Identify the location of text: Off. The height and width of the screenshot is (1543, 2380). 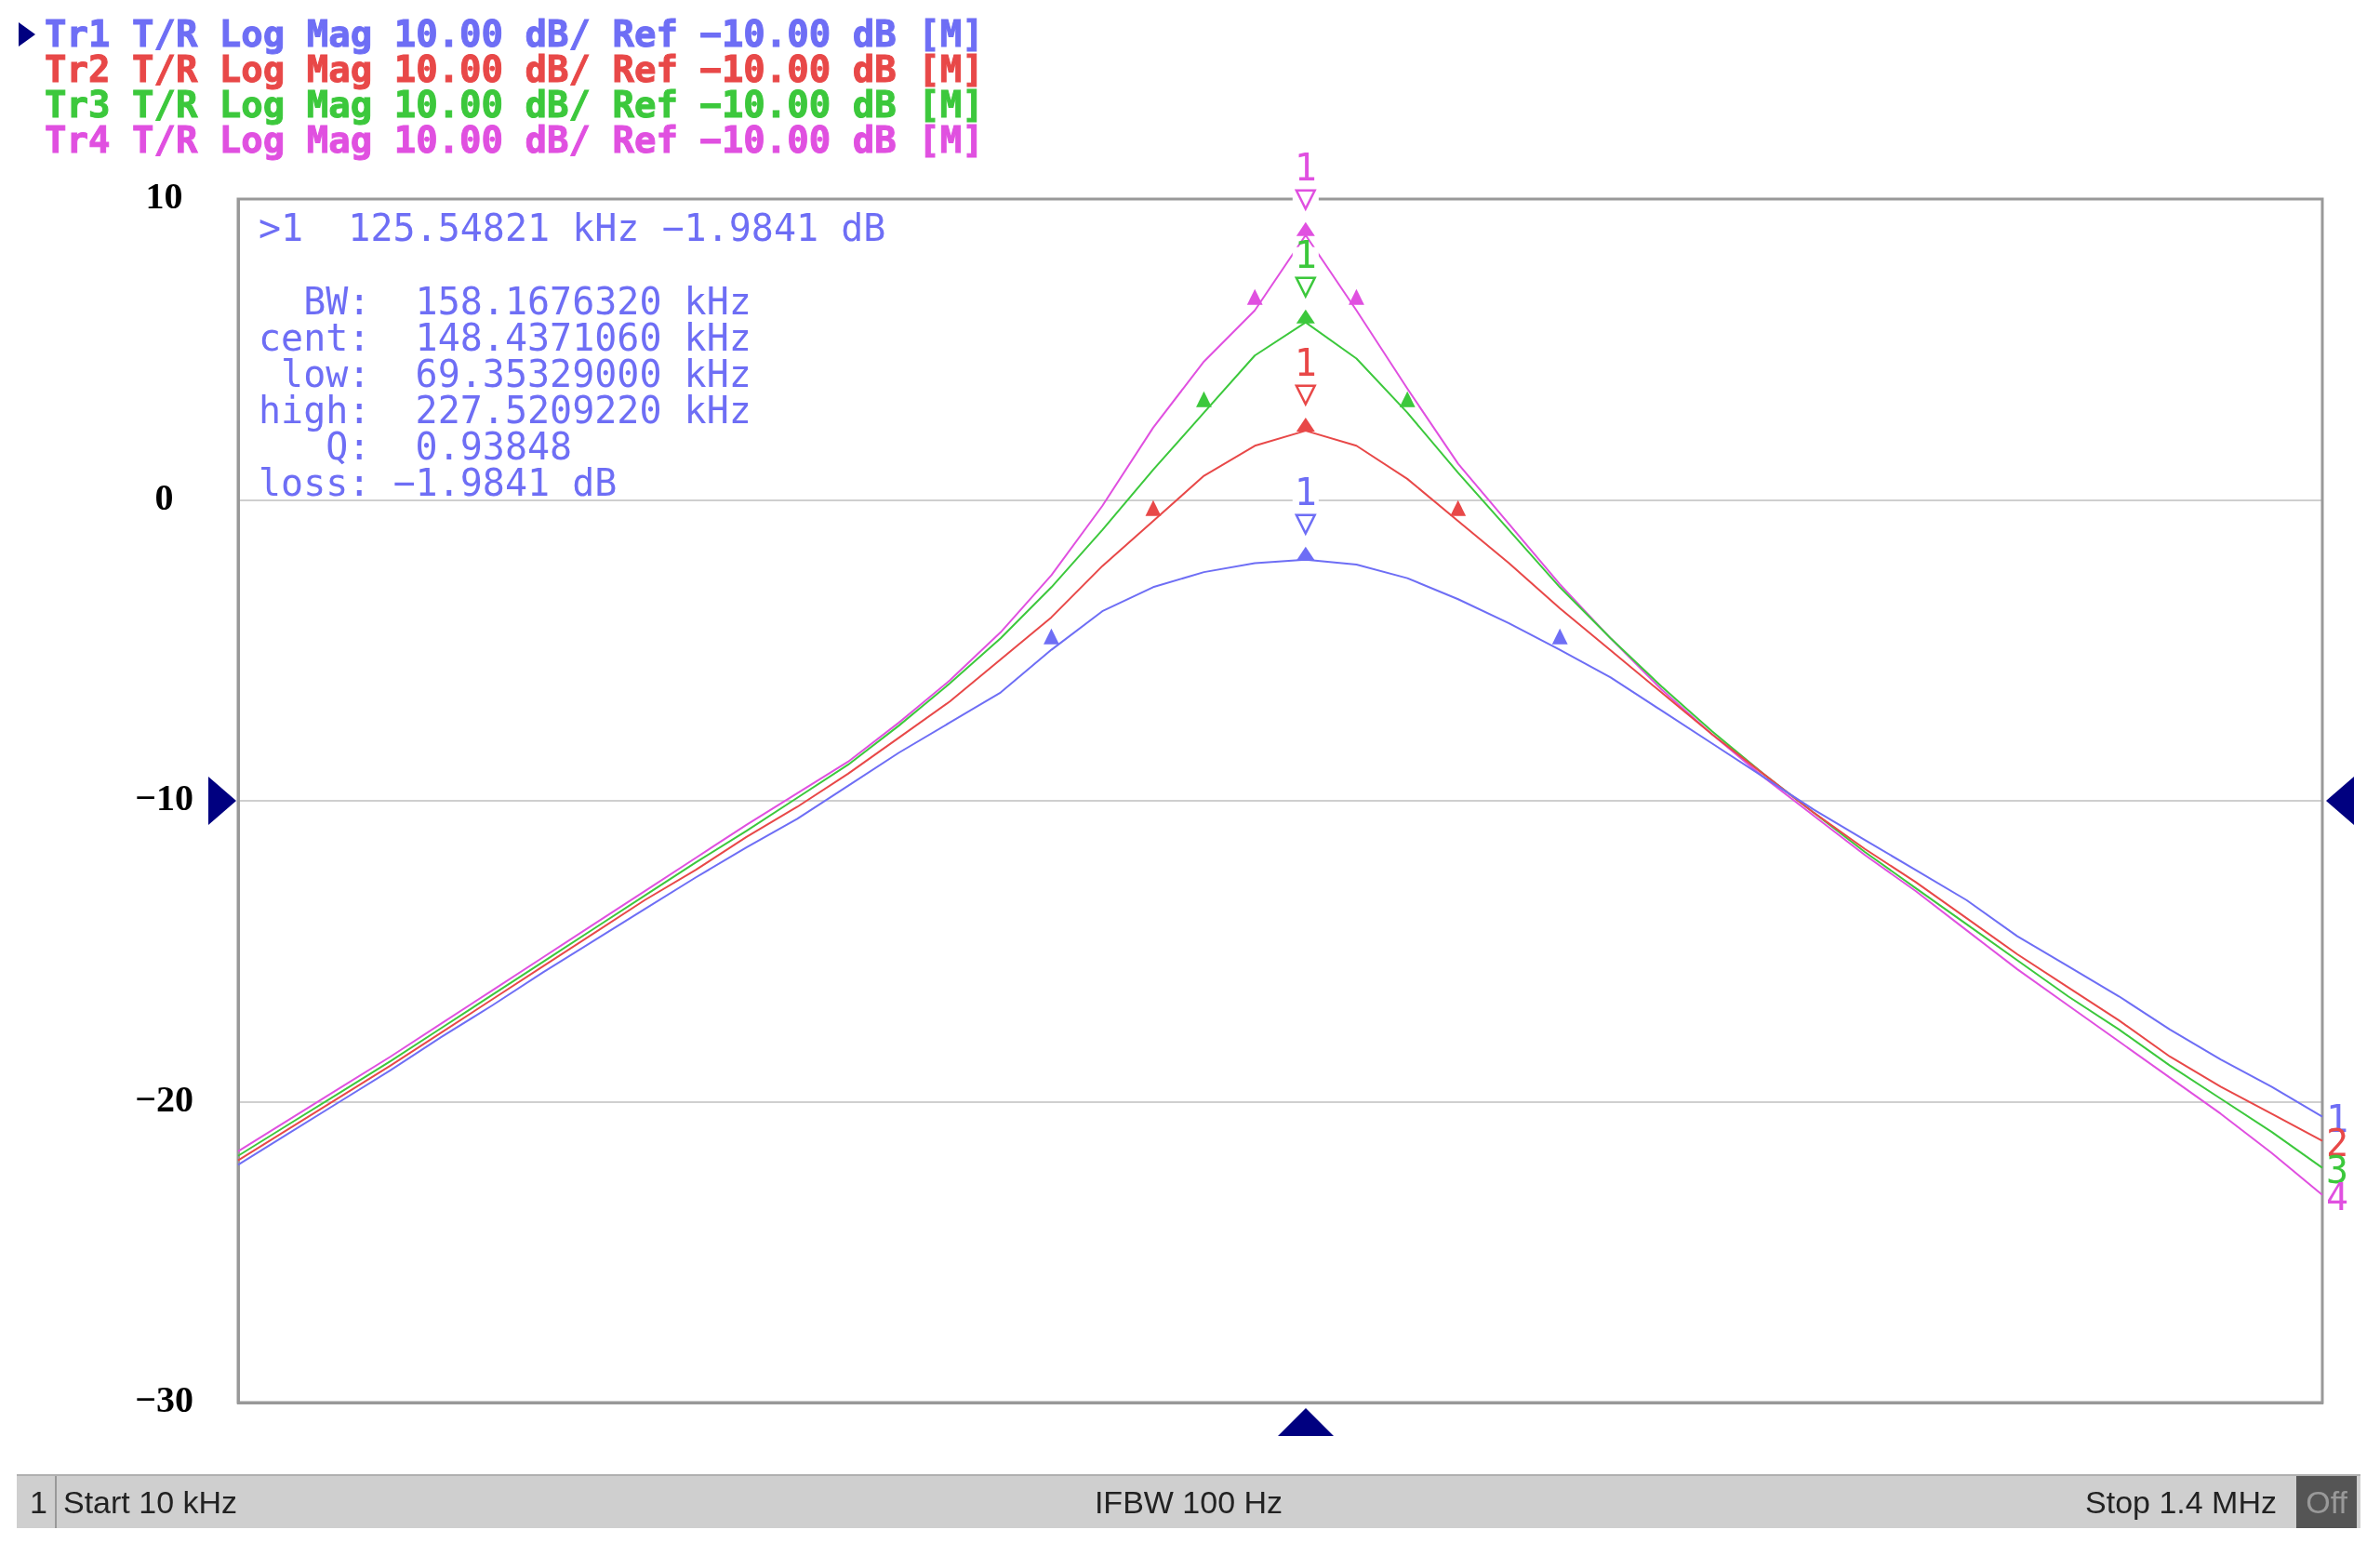
(2326, 1502).